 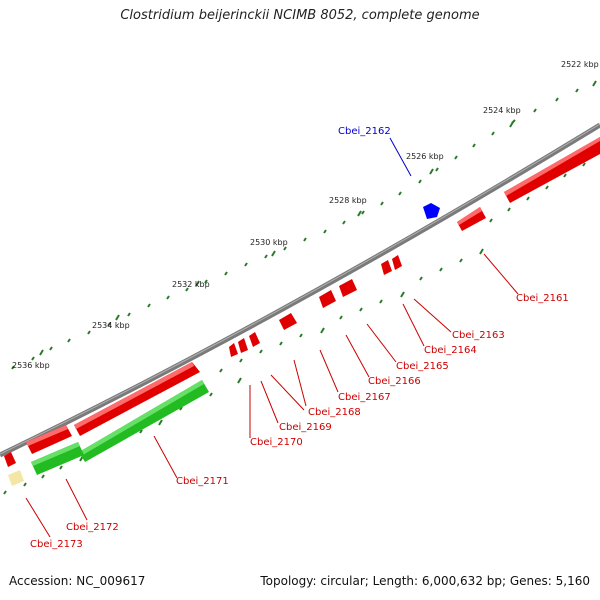 What do you see at coordinates (364, 397) in the screenshot?
I see `gene-label: Cbei_2167` at bounding box center [364, 397].